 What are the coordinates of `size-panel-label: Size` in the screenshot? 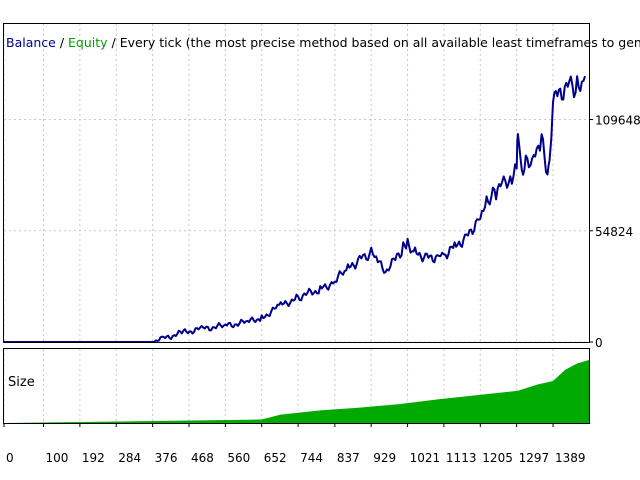 It's located at (21, 382).